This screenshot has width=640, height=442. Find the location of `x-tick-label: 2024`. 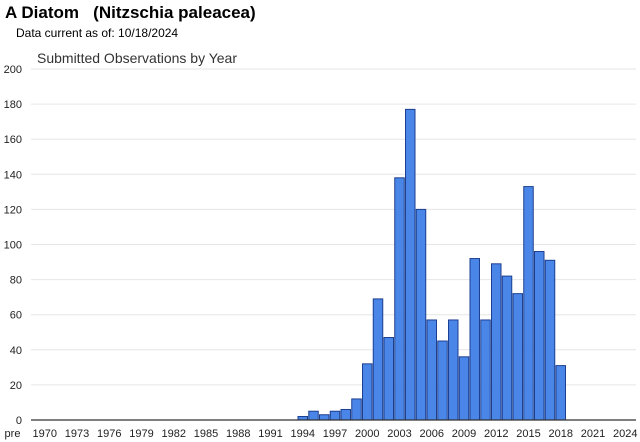

x-tick-label: 2024 is located at coordinates (625, 434).